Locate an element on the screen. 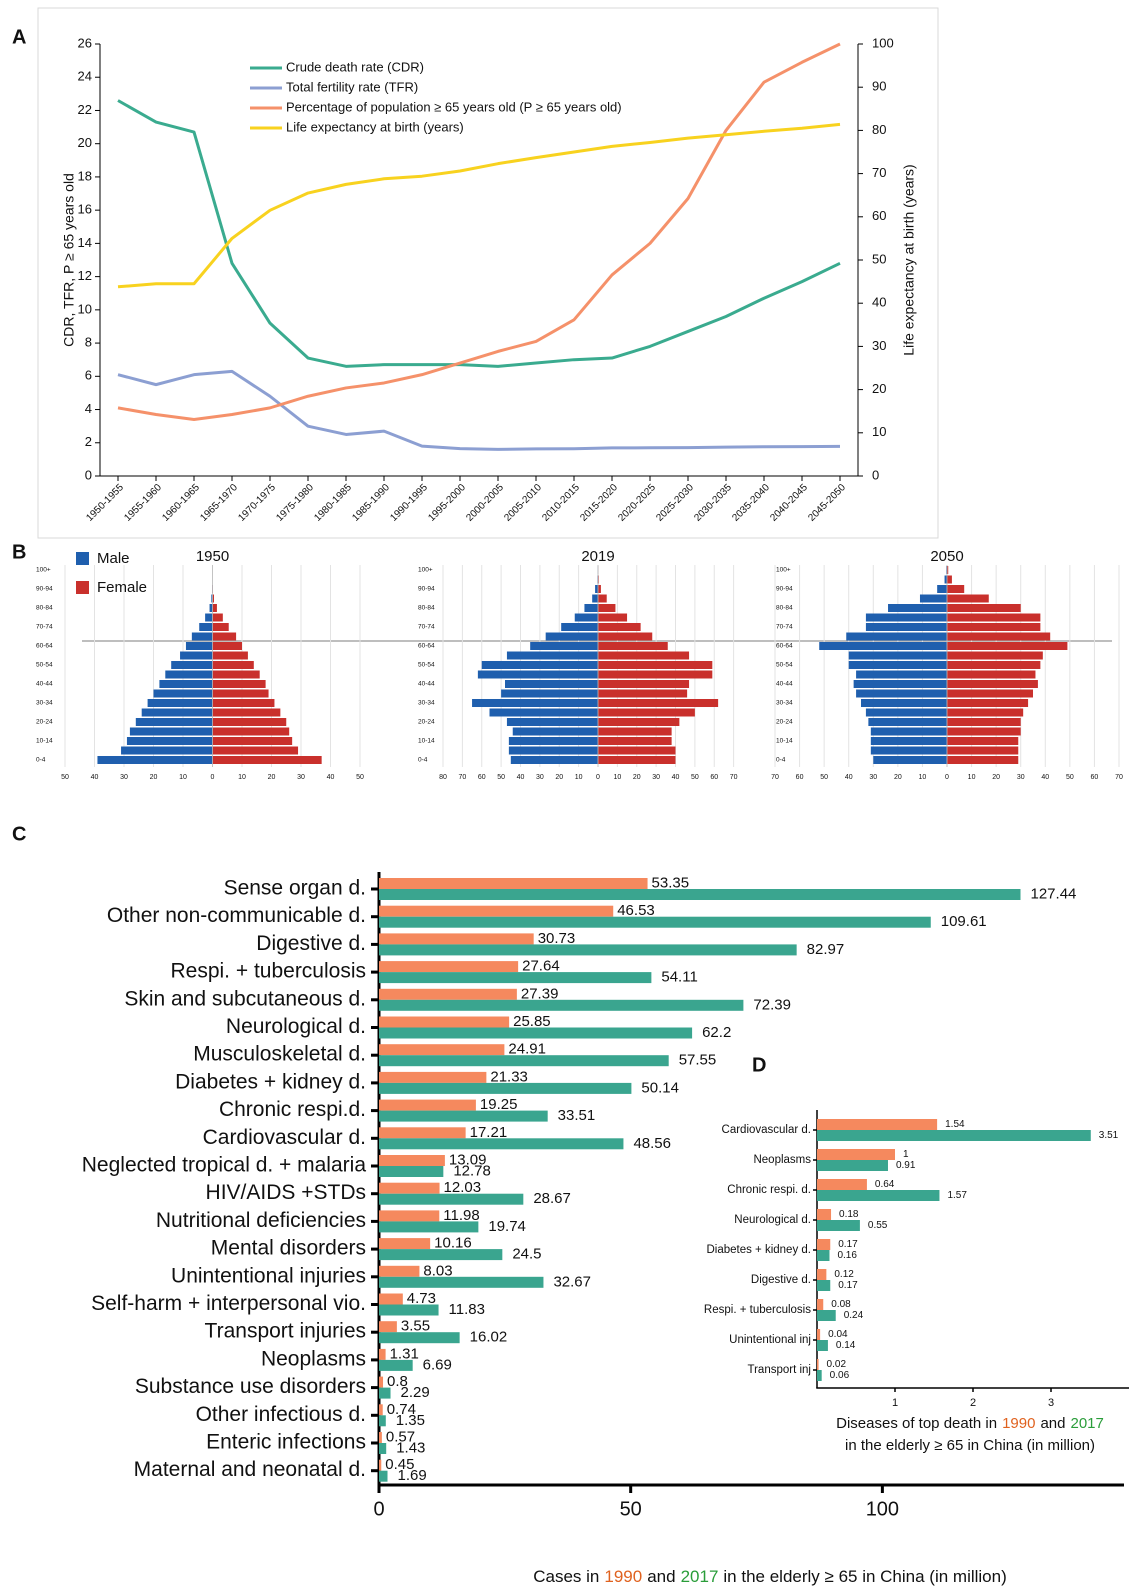 Image resolution: width=1142 pixels, height=1589 pixels. value-label: 53.35 is located at coordinates (671, 882).